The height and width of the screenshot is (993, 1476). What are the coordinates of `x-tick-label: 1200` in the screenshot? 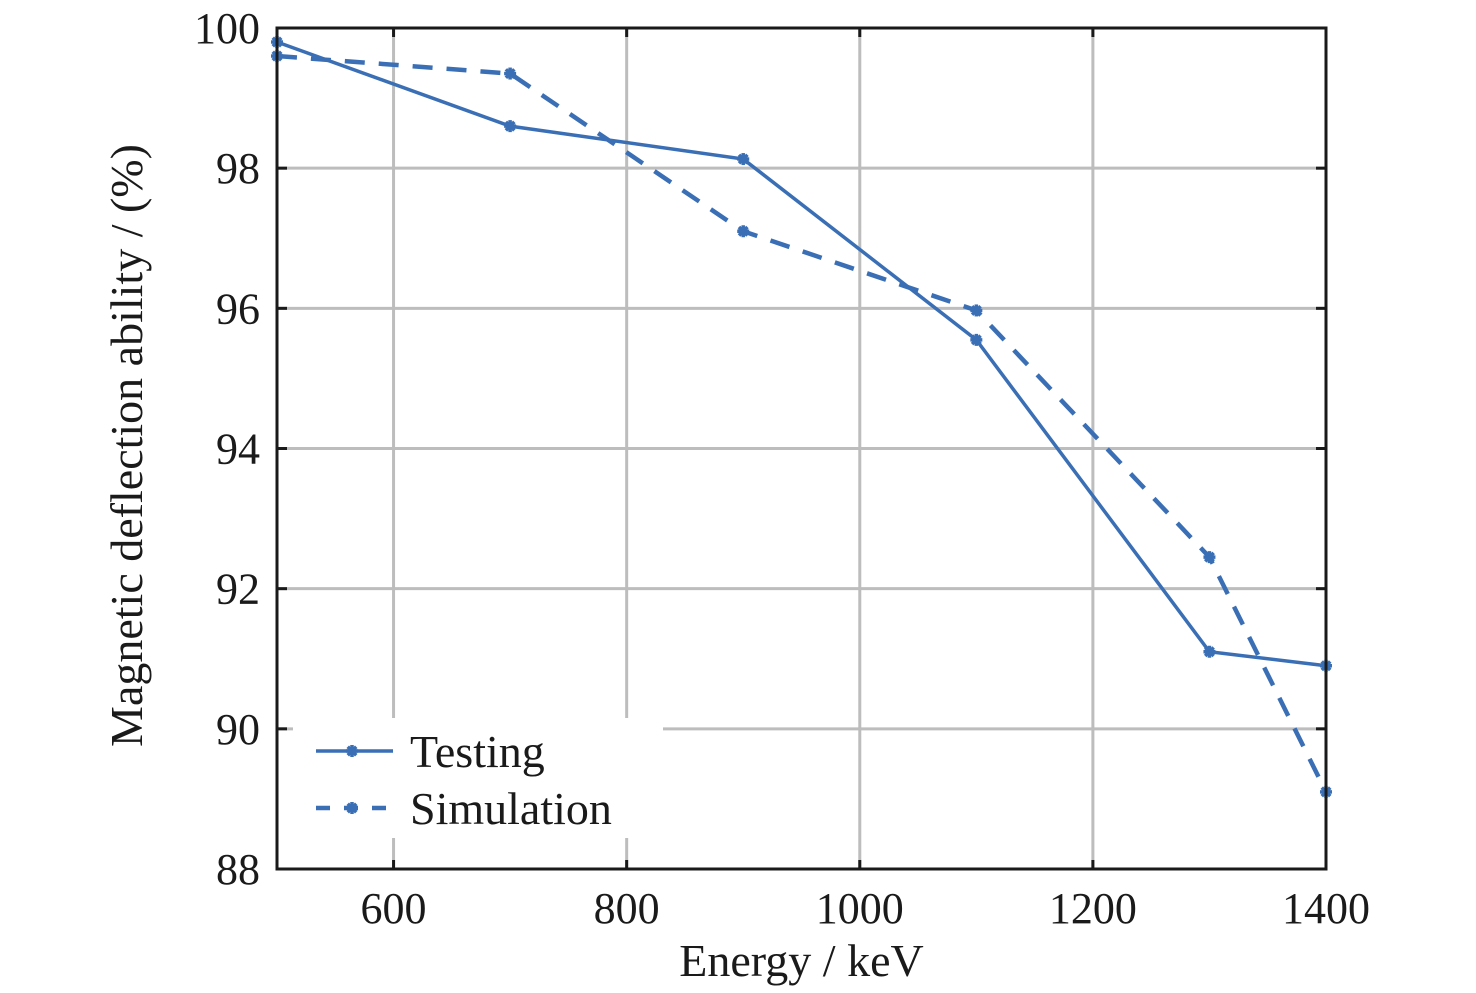 It's located at (1093, 908).